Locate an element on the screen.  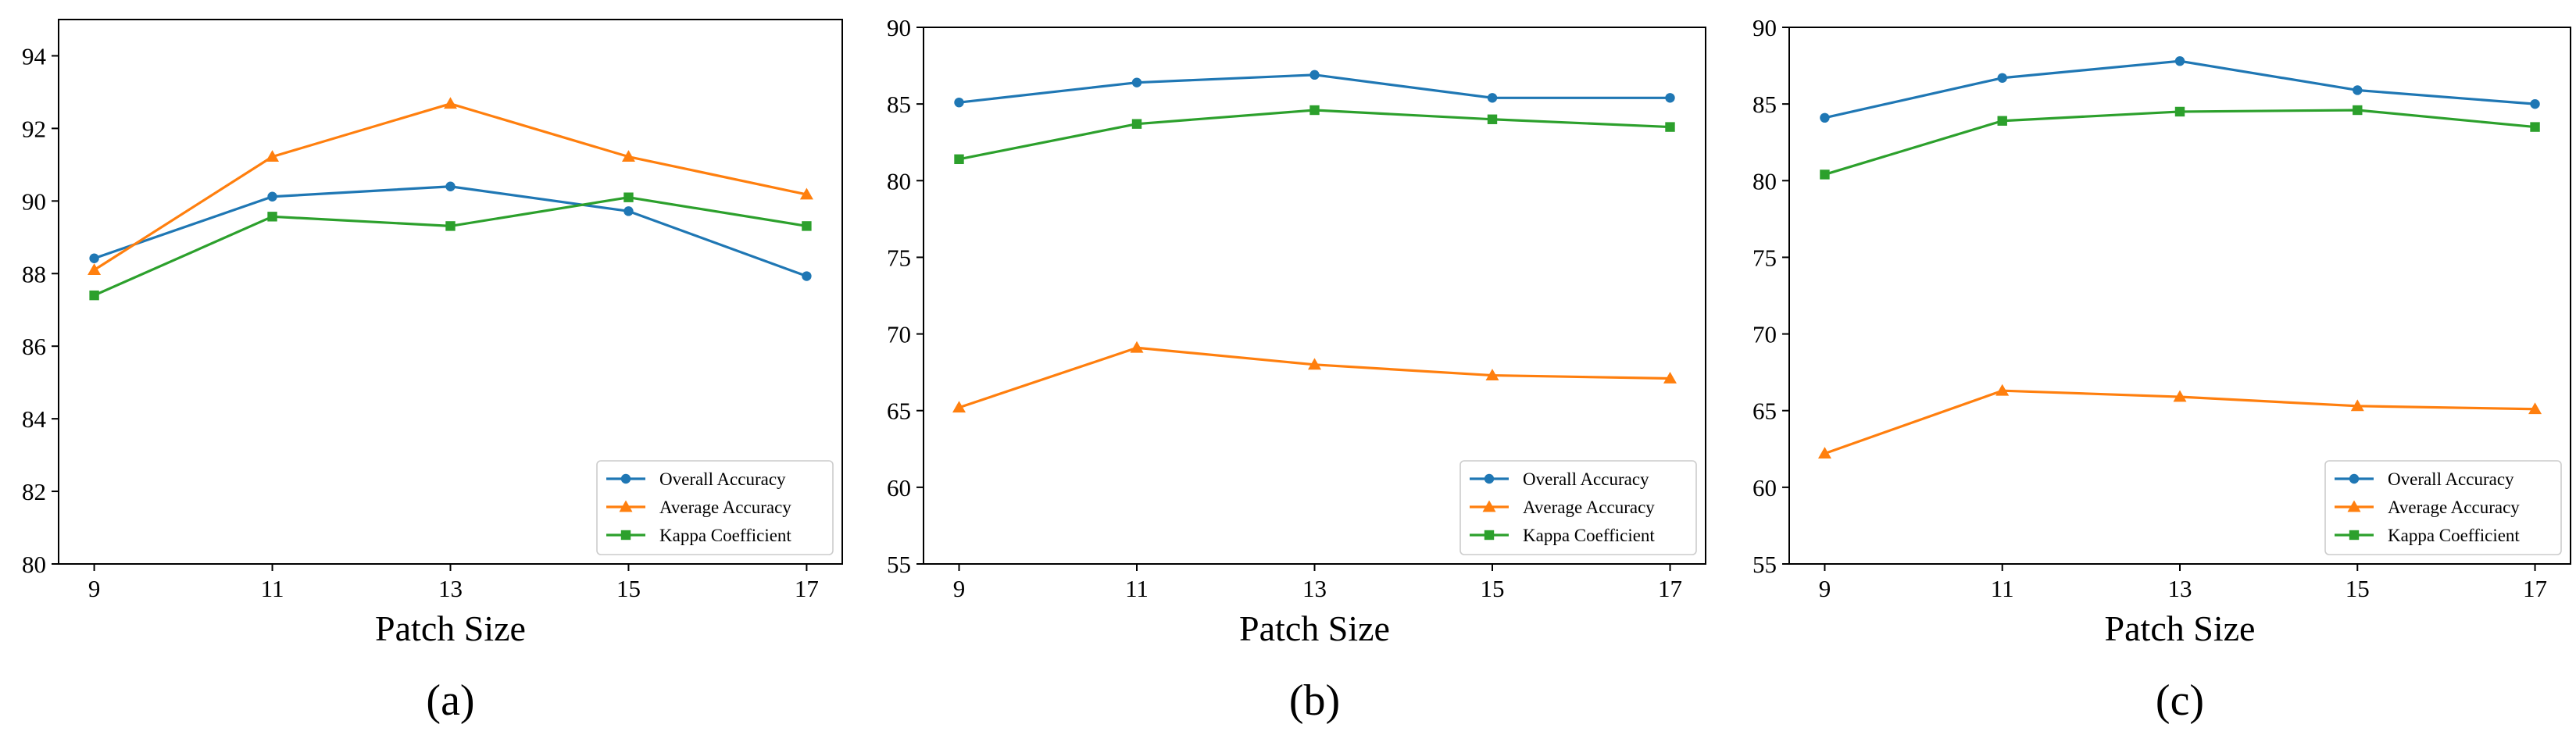
y-tick-label: 94 is located at coordinates (34, 56).